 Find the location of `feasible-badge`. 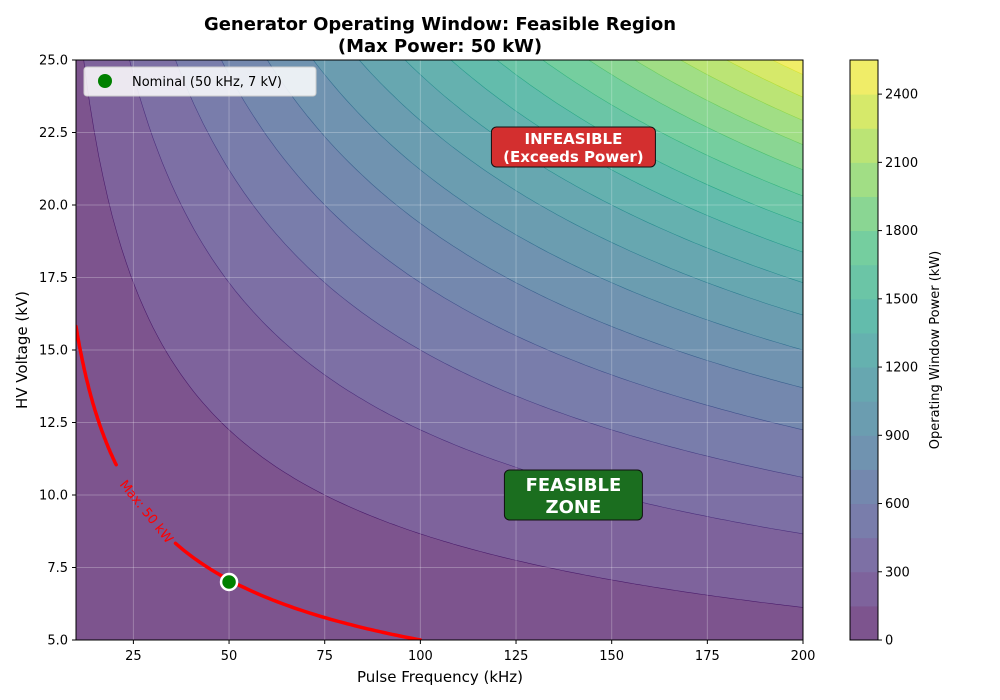

feasible-badge is located at coordinates (573, 495).